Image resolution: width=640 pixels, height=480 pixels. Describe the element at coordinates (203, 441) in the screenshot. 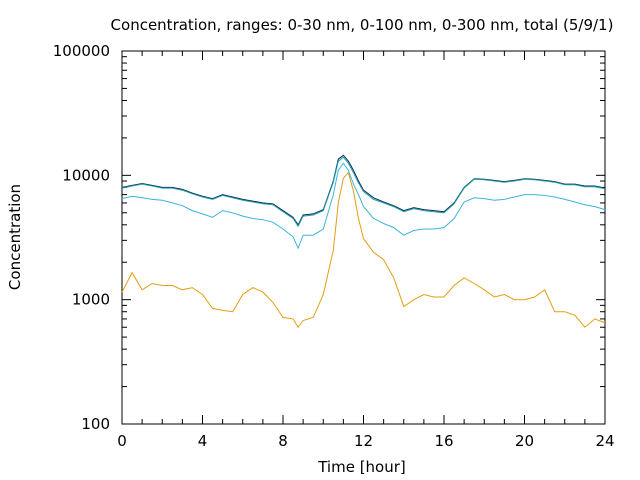

I see `x-tick-label: 4` at that location.